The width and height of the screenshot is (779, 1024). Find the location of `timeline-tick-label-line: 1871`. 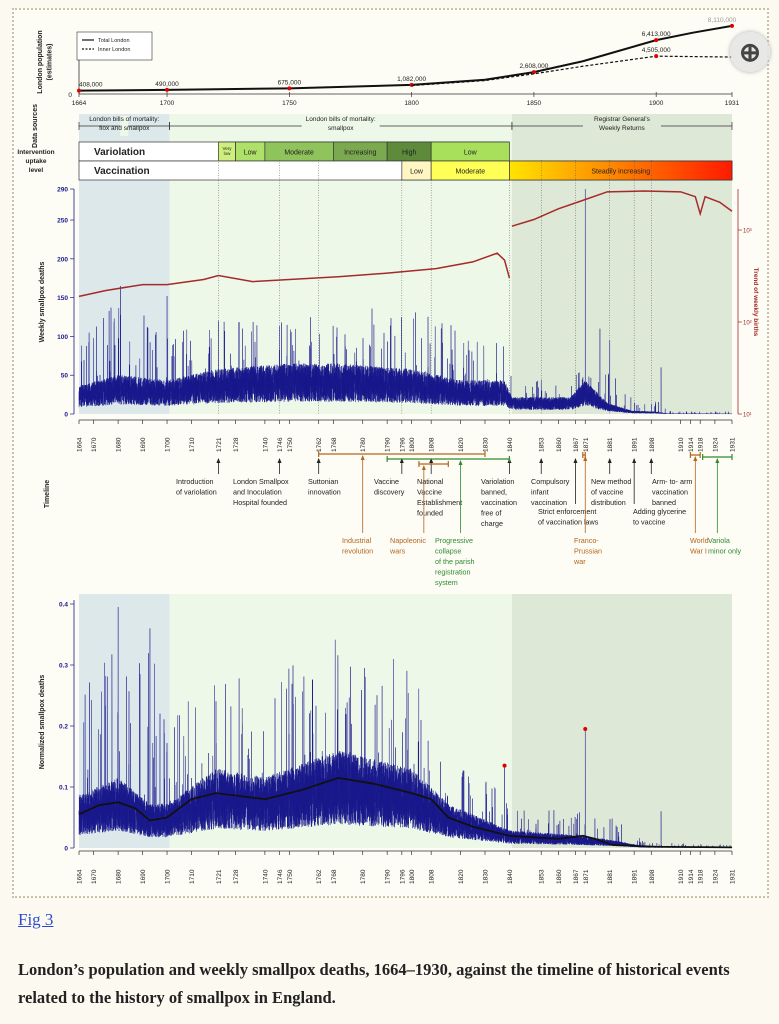

timeline-tick-label-line: 1871 is located at coordinates (586, 444).